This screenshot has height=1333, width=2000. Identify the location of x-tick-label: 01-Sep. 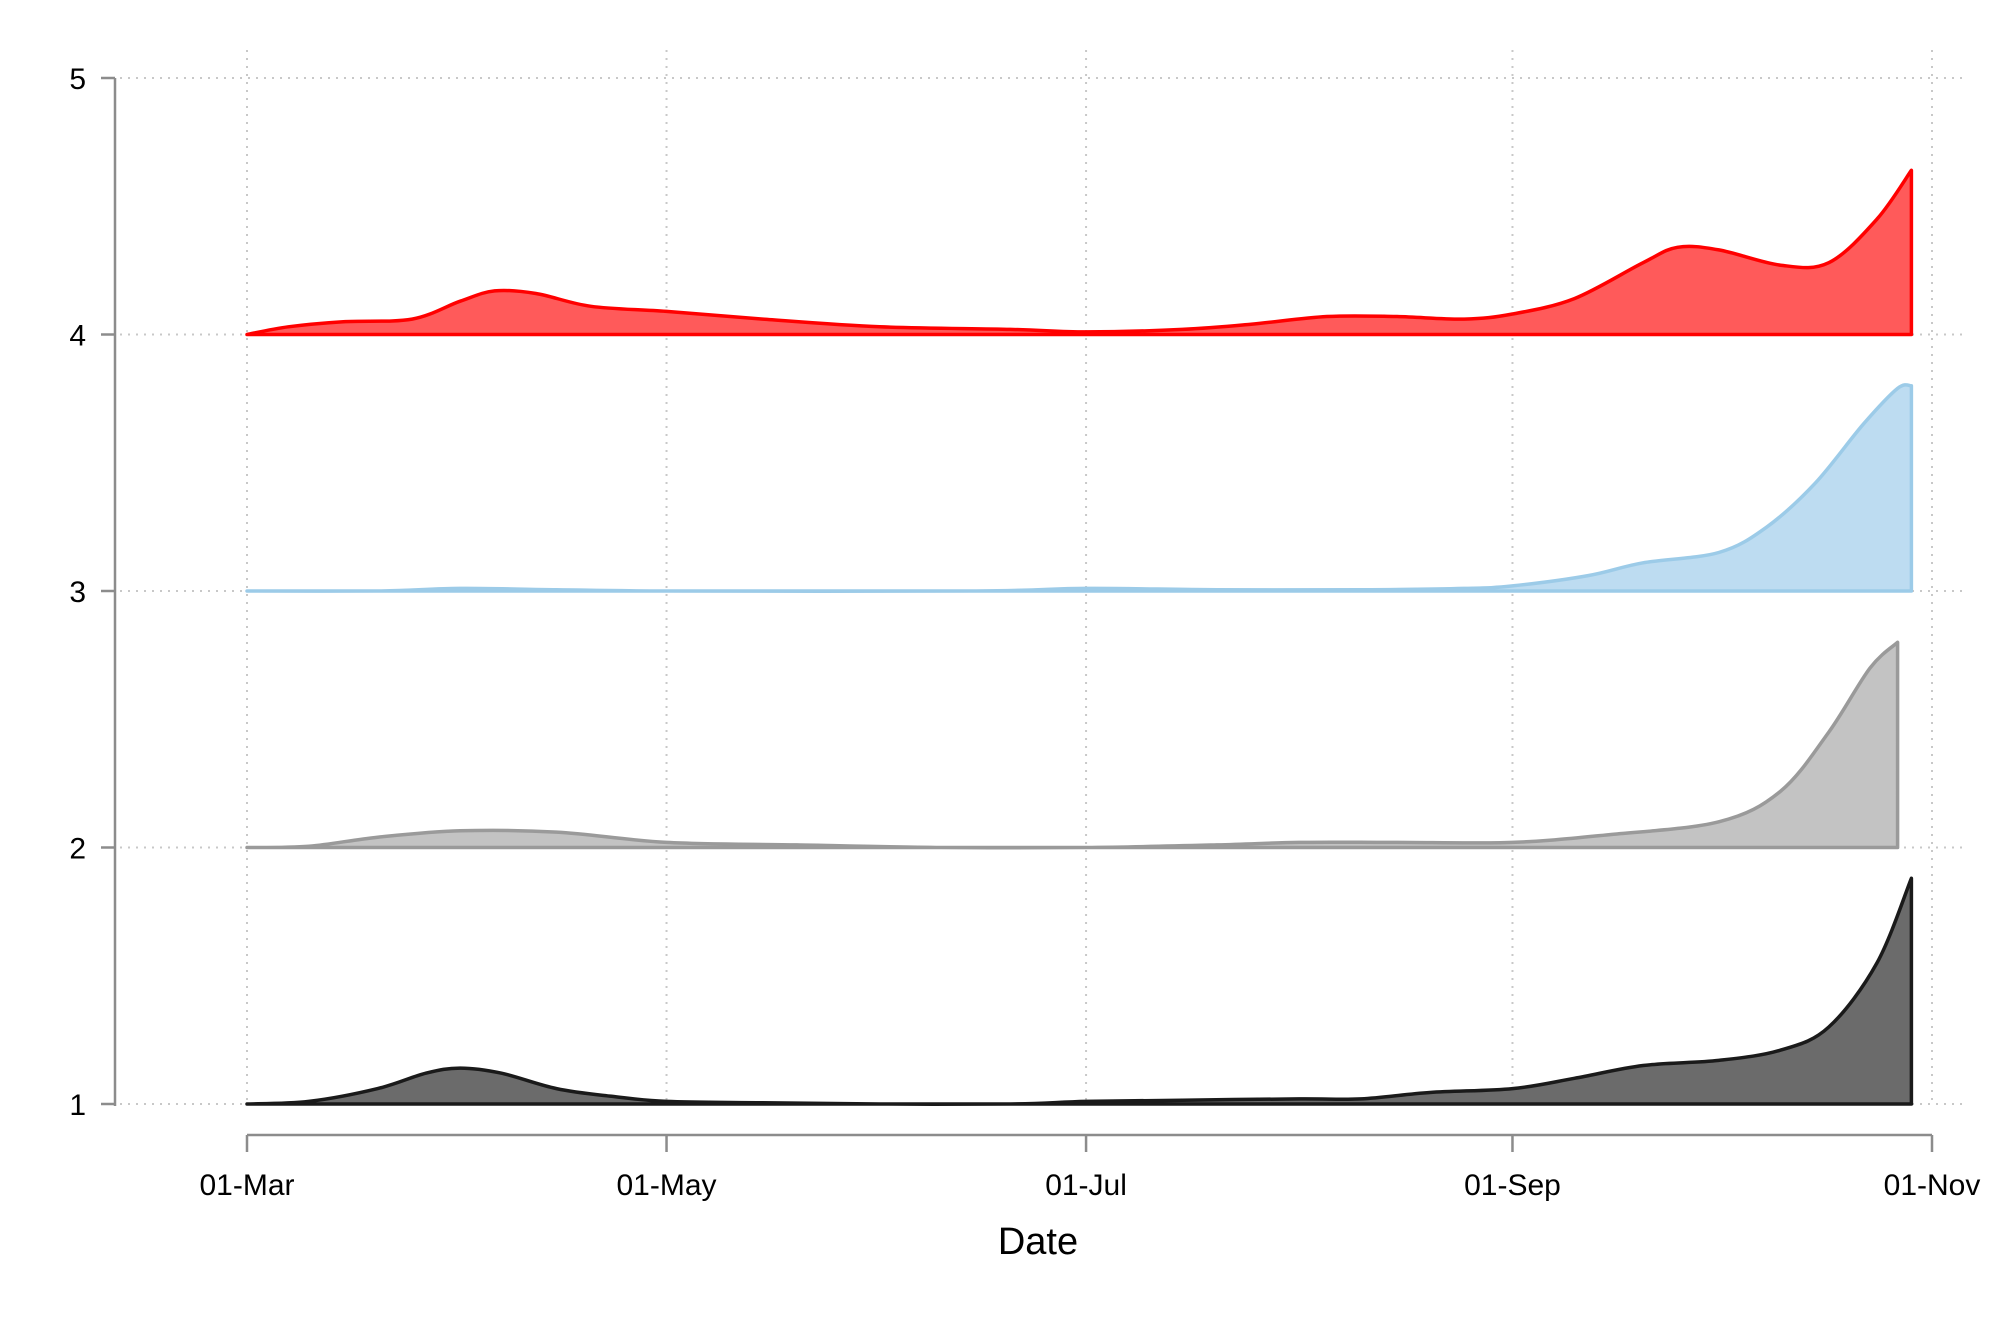
(1512, 1185).